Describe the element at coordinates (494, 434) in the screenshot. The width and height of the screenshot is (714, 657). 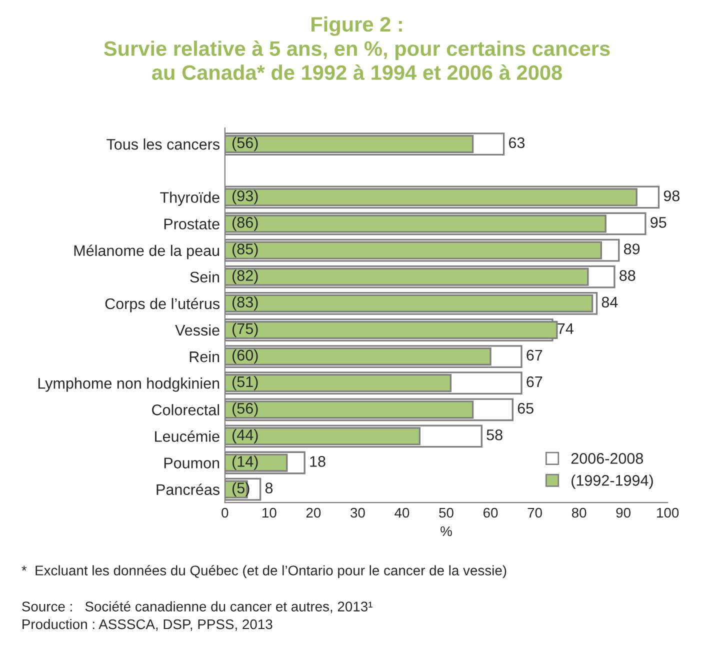
I see `data-label: 58` at that location.